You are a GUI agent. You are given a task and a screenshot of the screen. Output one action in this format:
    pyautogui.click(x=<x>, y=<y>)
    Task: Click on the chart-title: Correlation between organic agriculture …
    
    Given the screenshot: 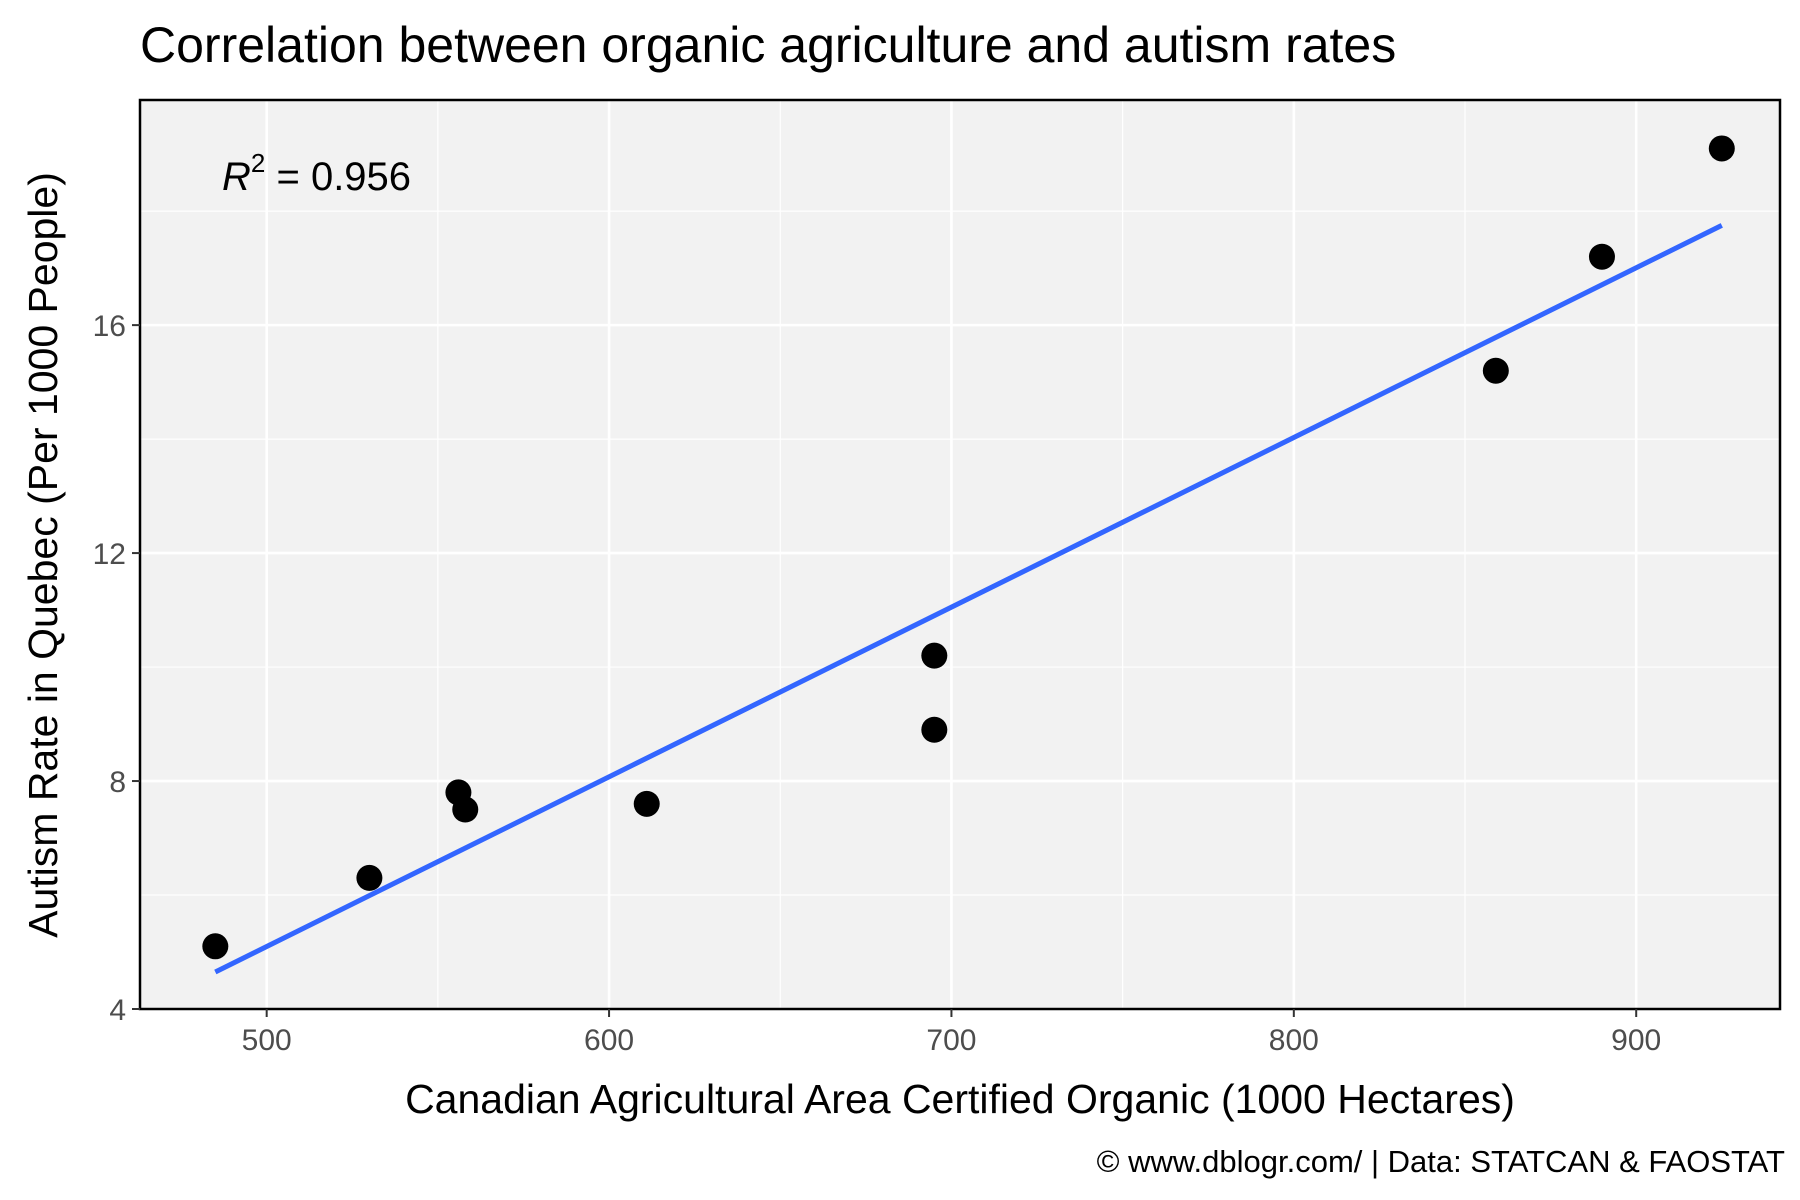 What is the action you would take?
    pyautogui.click(x=768, y=45)
    